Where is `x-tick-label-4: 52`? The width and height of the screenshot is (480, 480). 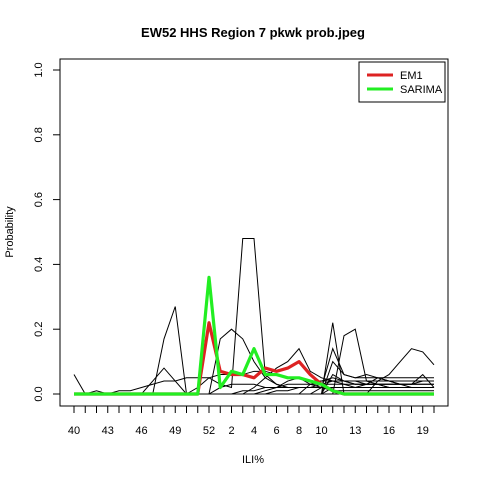
x-tick-label-4: 52 is located at coordinates (209, 431).